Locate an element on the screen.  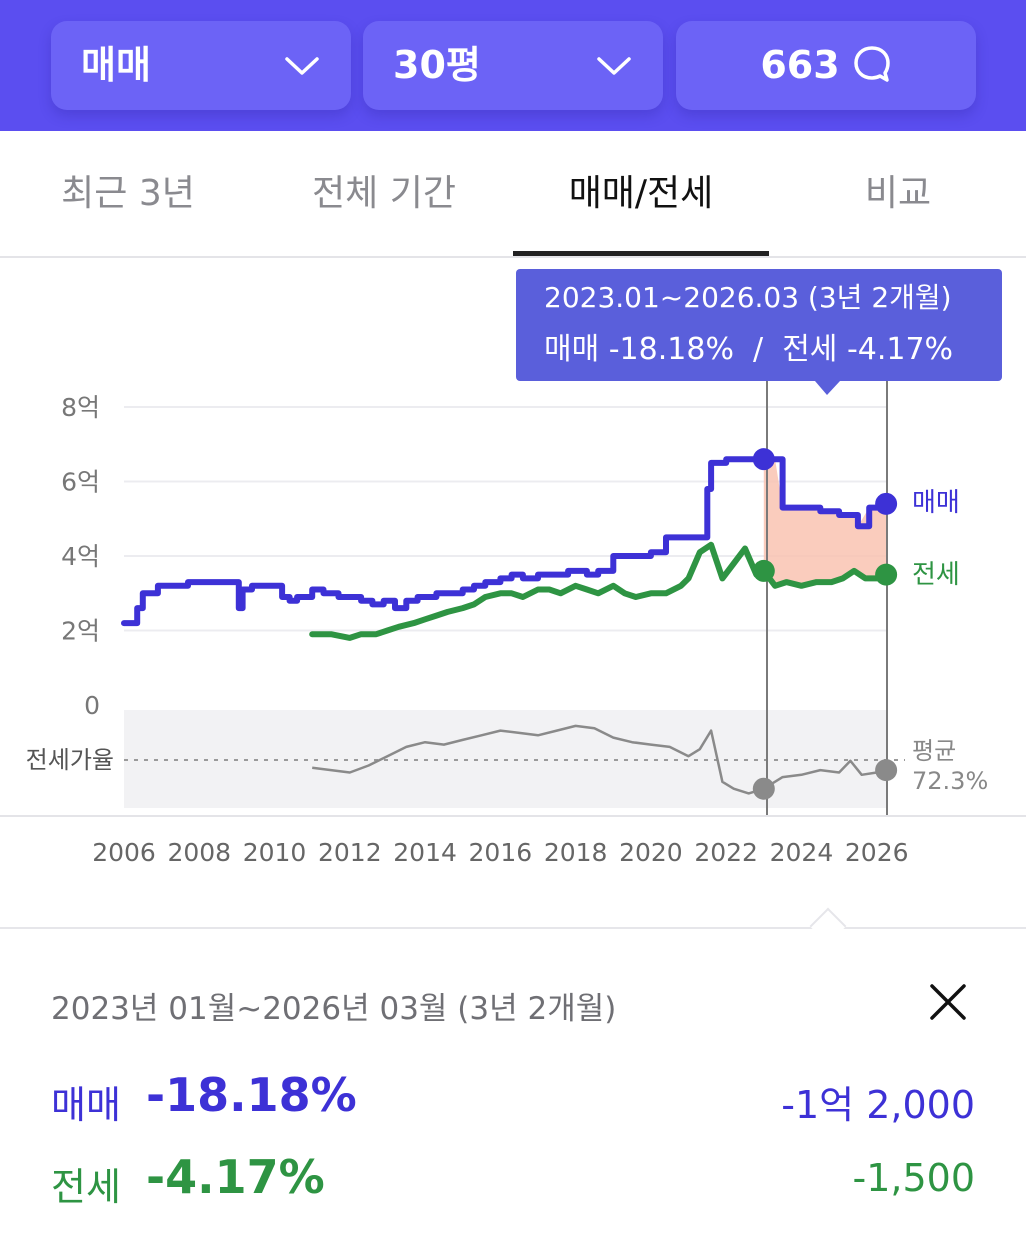
tab-label: 매매/전세 is located at coordinates (641, 193).